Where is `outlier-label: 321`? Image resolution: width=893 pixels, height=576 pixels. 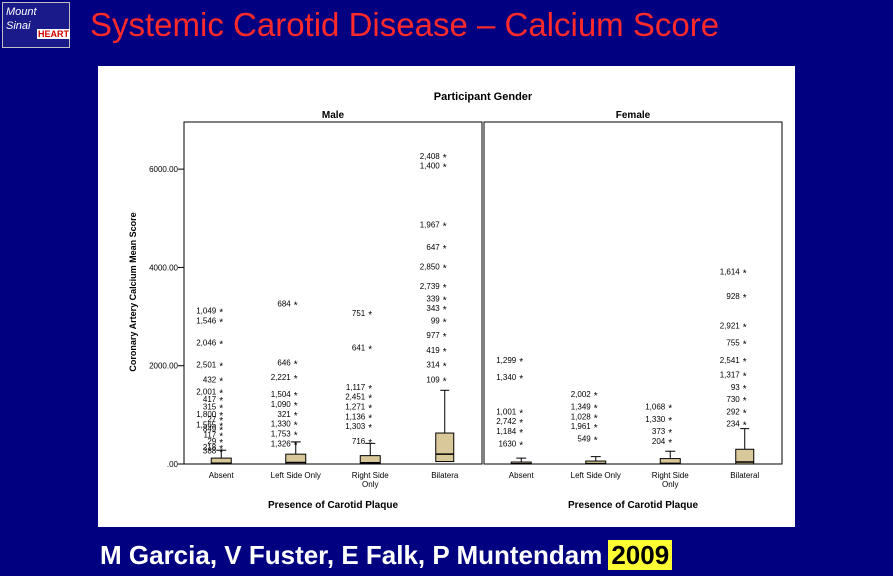 outlier-label: 321 is located at coordinates (284, 414).